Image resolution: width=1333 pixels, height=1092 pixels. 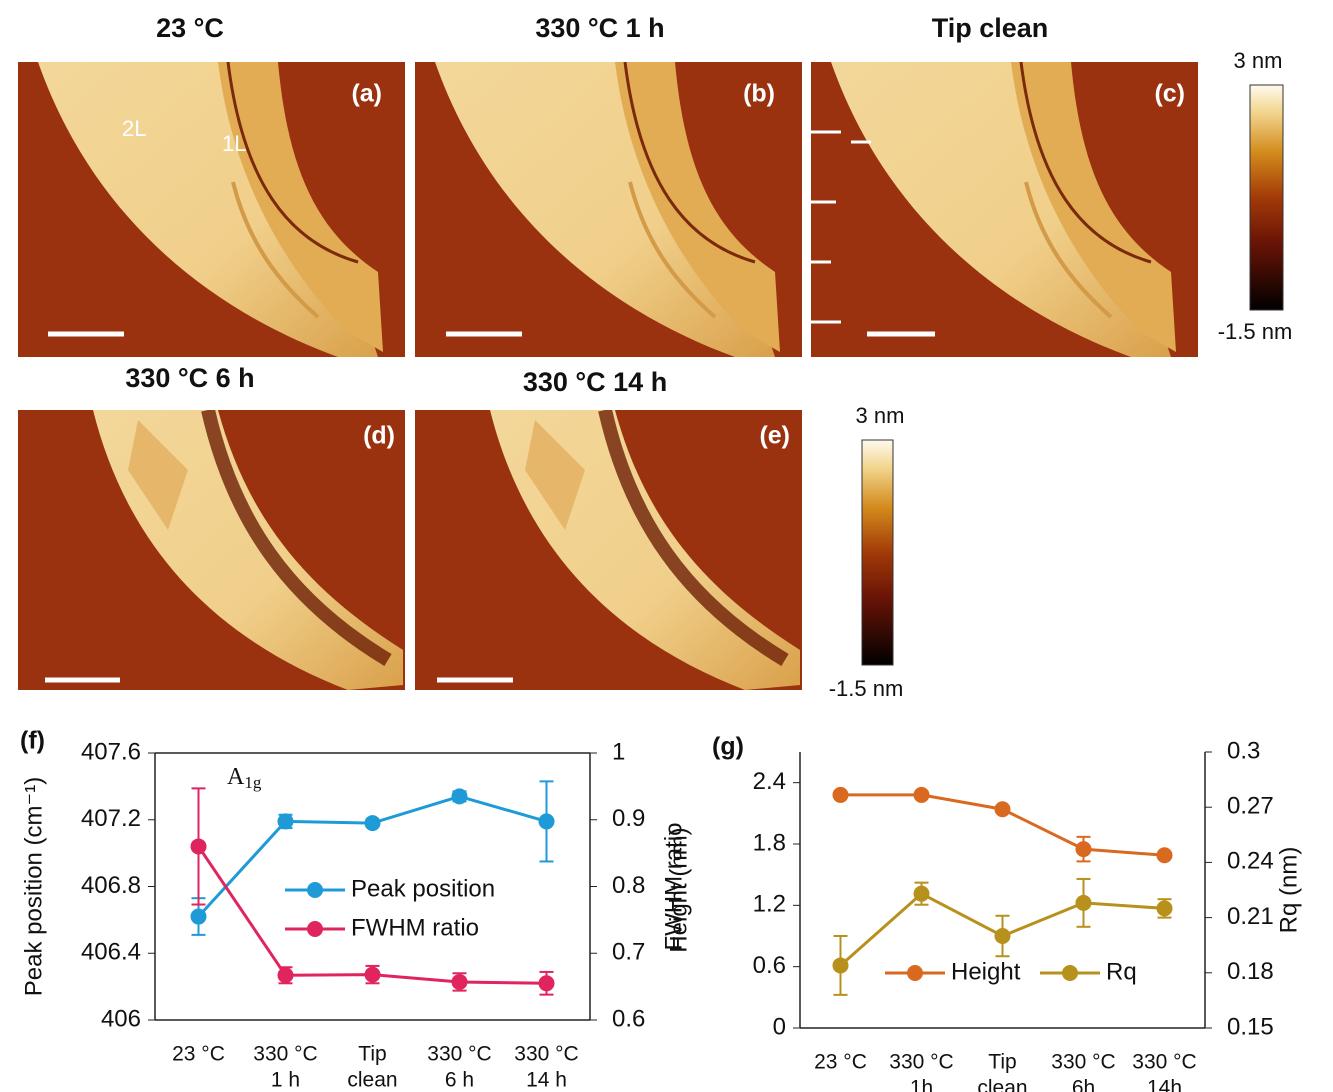 What do you see at coordinates (921, 1084) in the screenshot?
I see `x-tick-label: 1h` at bounding box center [921, 1084].